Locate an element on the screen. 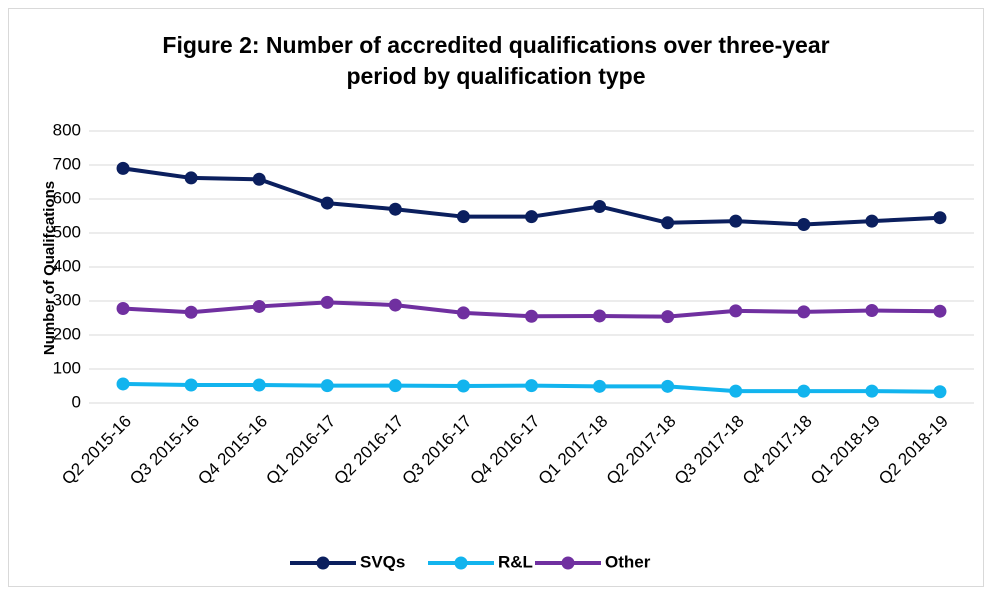  y-tick-label: 0 is located at coordinates (76, 401).